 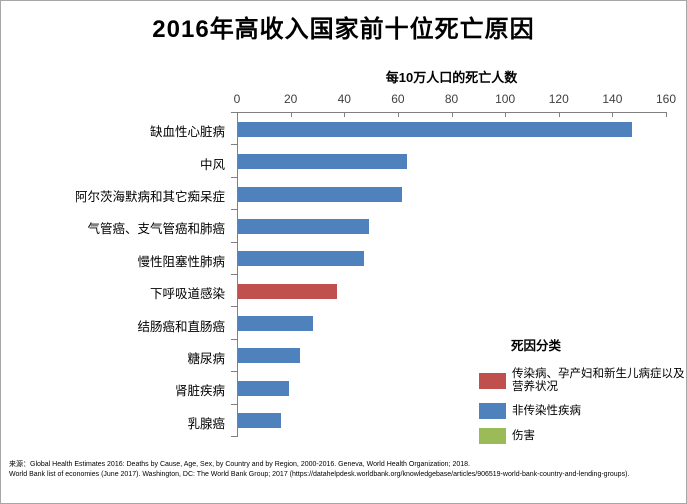 What do you see at coordinates (582, 411) in the screenshot?
I see `legend-item-ncd: 非传染性疾病` at bounding box center [582, 411].